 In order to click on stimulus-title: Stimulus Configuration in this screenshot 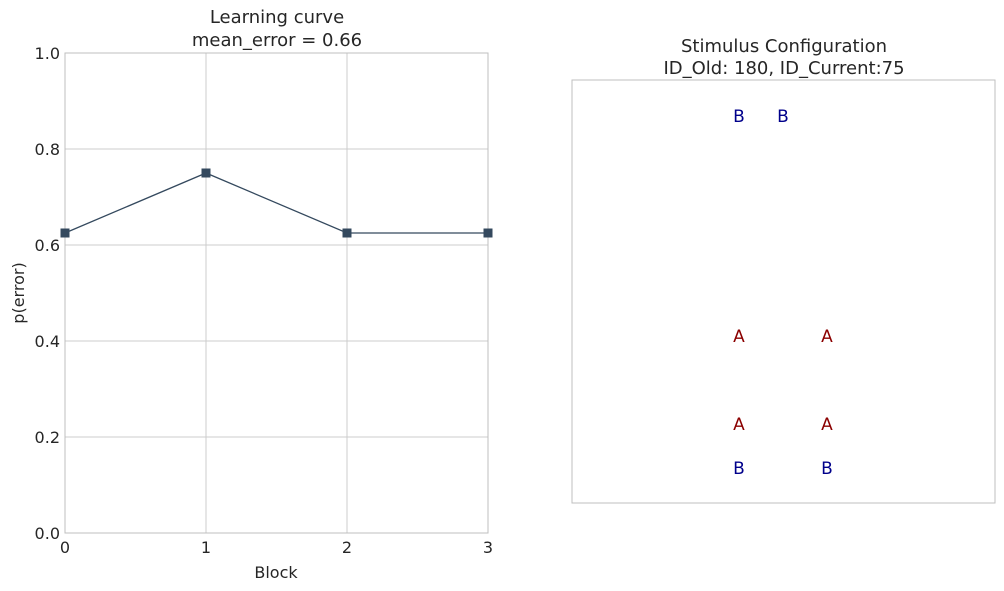, I will do `click(784, 46)`.